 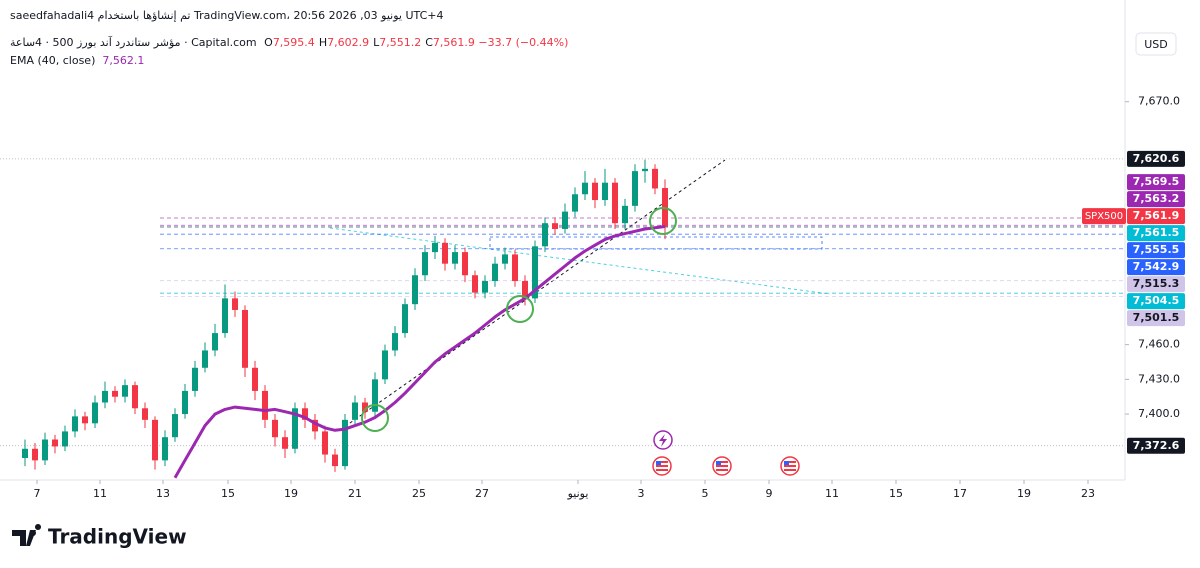 What do you see at coordinates (400, 42) in the screenshot?
I see `ohlc-value: 7,551.2` at bounding box center [400, 42].